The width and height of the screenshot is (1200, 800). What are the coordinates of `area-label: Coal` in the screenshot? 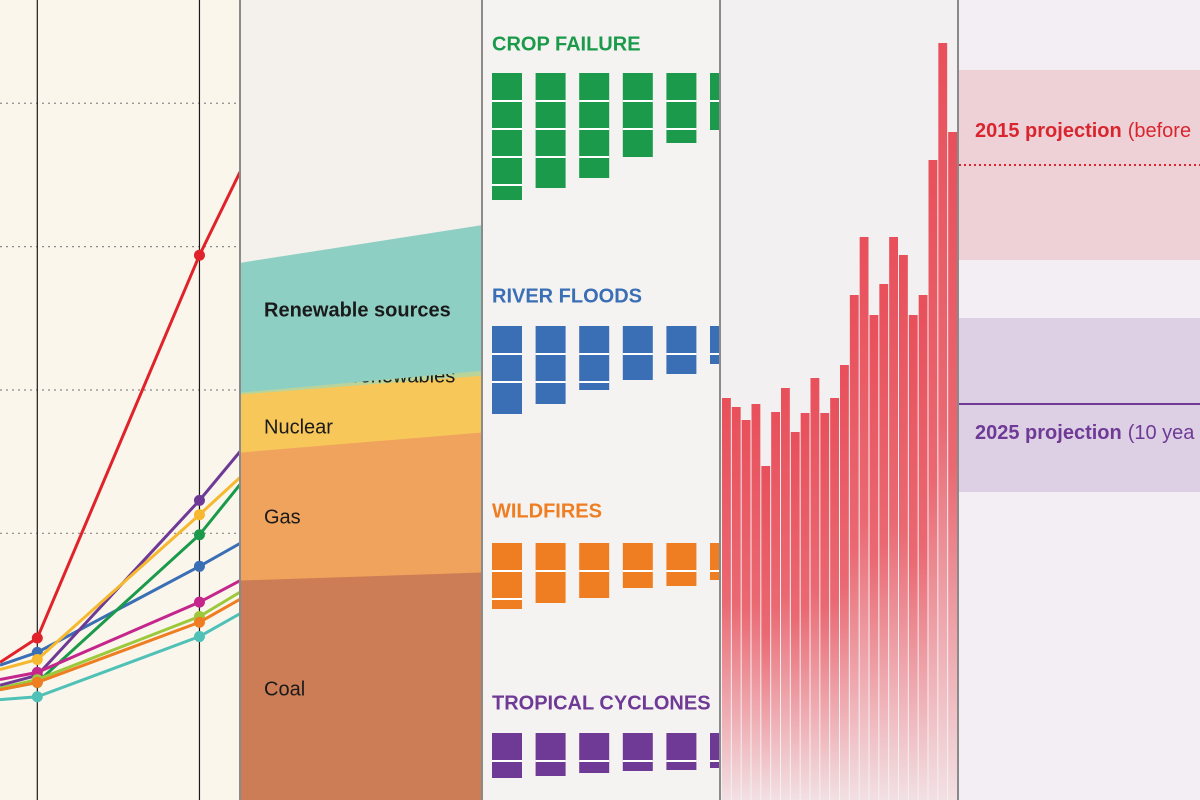 It's located at (284, 689).